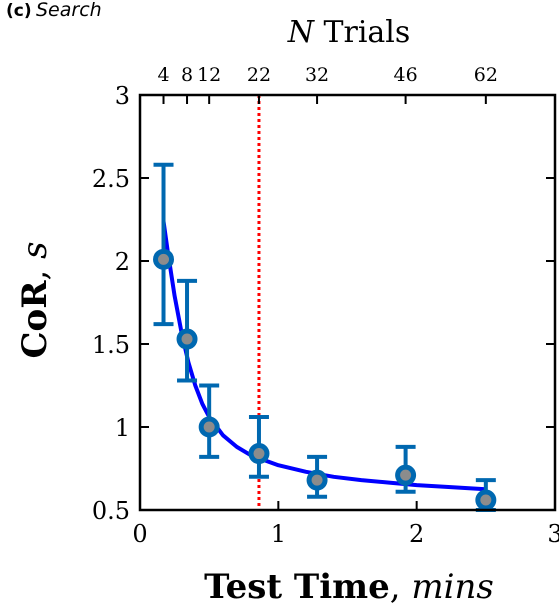  I want to click on y-axis-label: CoR, s, so click(35, 299).